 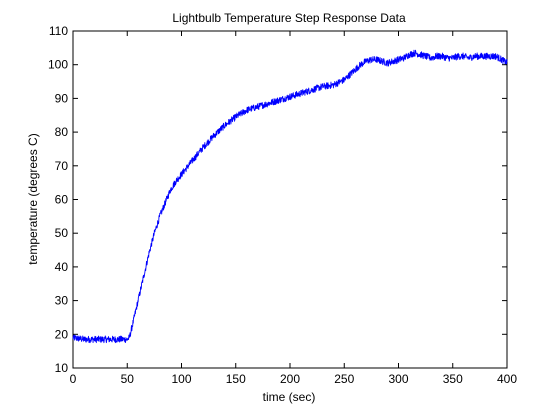 I want to click on y-tick-label: 50, so click(x=62, y=233).